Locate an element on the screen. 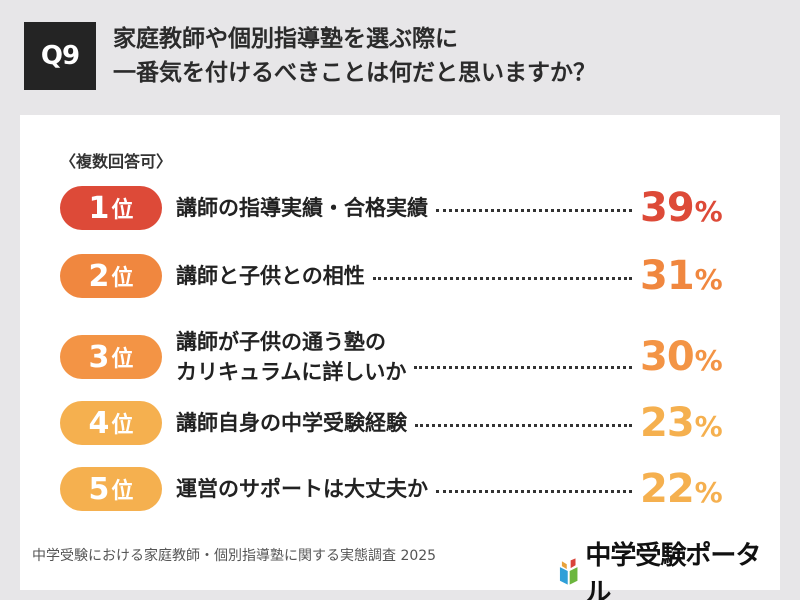 The image size is (800, 600). item-label: 運営のサポートは大丈夫か is located at coordinates (302, 489).